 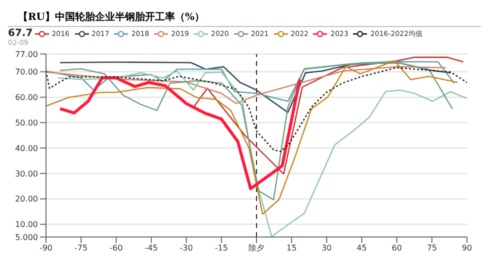 I want to click on text: 67.7, so click(x=20, y=33).